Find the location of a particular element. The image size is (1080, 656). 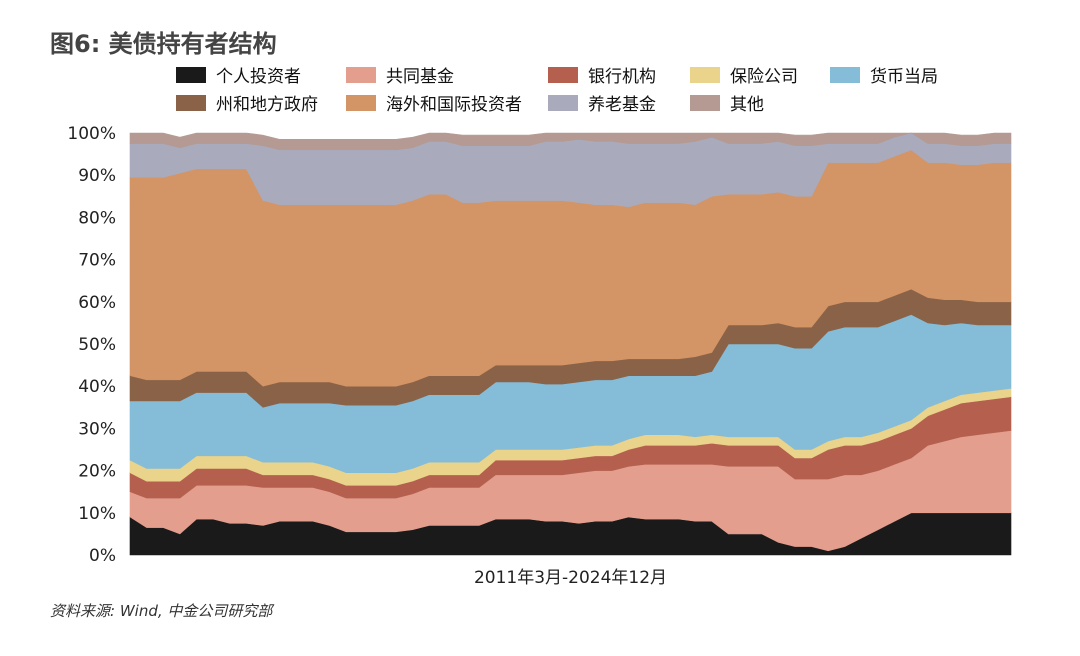

legend-item: 货币当局 is located at coordinates (884, 74).